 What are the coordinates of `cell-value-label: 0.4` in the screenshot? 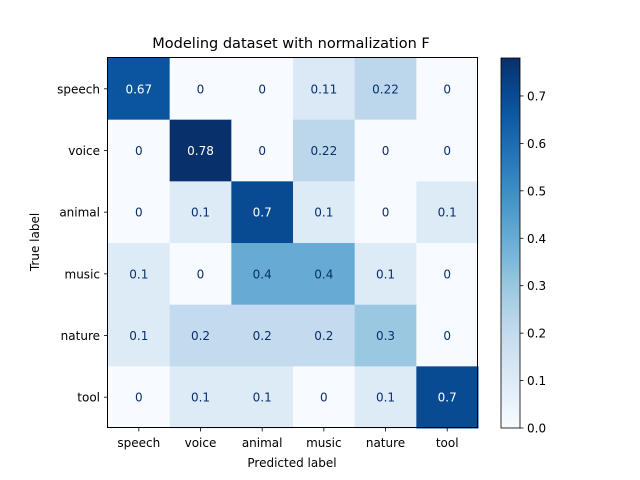 It's located at (323, 274).